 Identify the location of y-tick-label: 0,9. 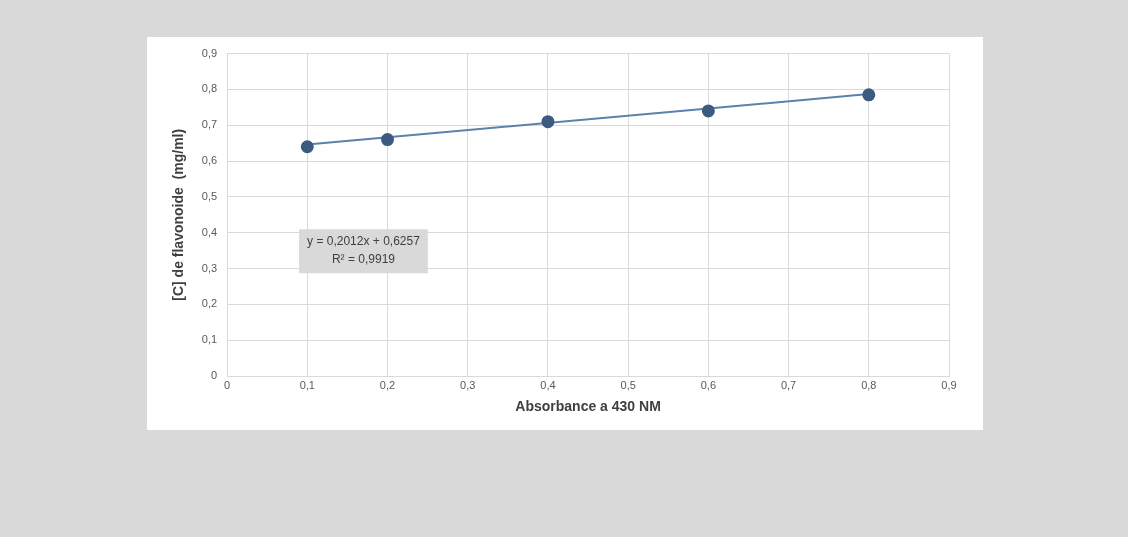
(209, 52).